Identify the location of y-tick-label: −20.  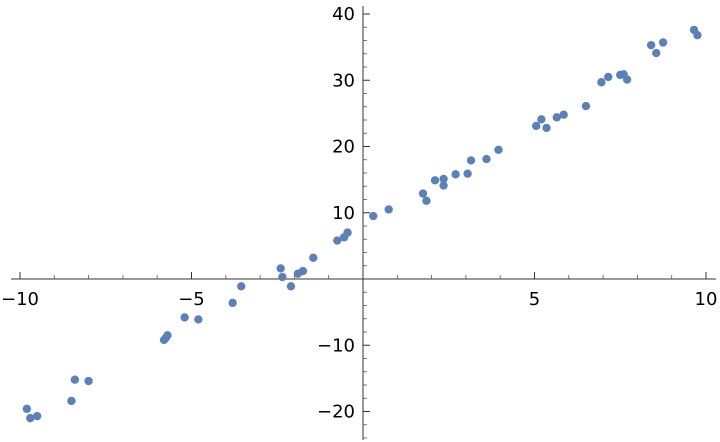
(336, 412).